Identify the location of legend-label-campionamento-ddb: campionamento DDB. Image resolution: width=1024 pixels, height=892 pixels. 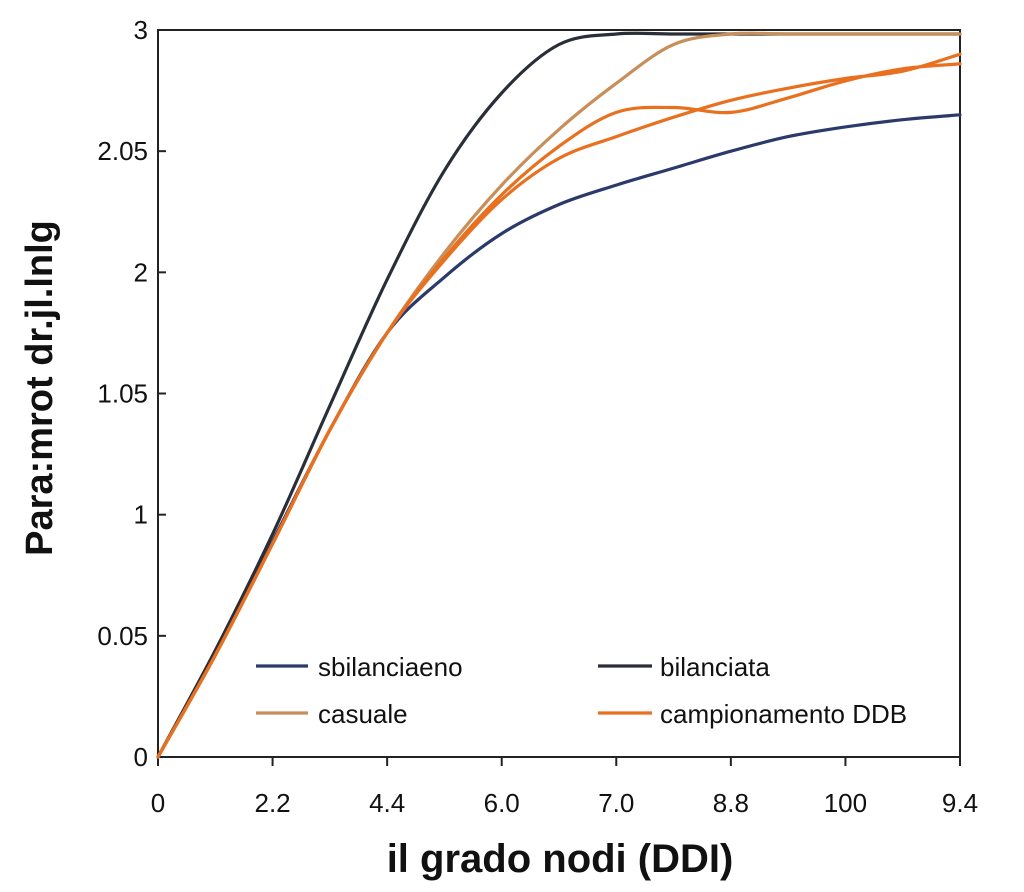
(783, 714).